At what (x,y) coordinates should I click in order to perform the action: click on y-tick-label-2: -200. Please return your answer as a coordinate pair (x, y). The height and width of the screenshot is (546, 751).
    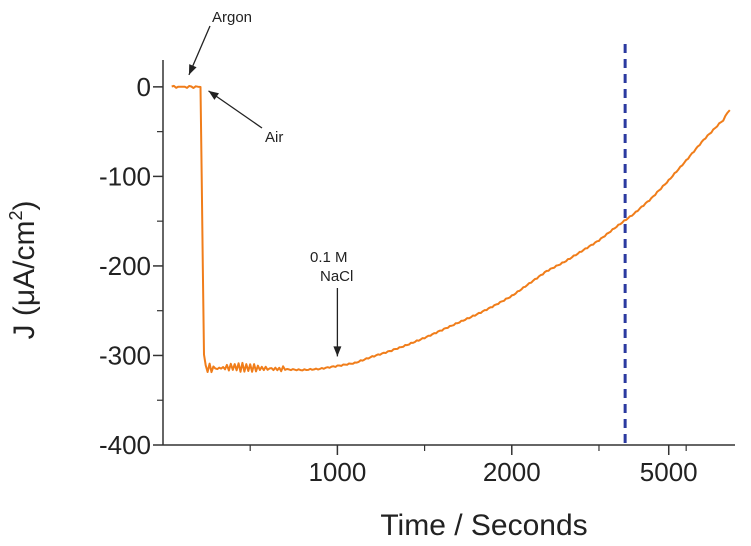
    Looking at the image, I should click on (125, 266).